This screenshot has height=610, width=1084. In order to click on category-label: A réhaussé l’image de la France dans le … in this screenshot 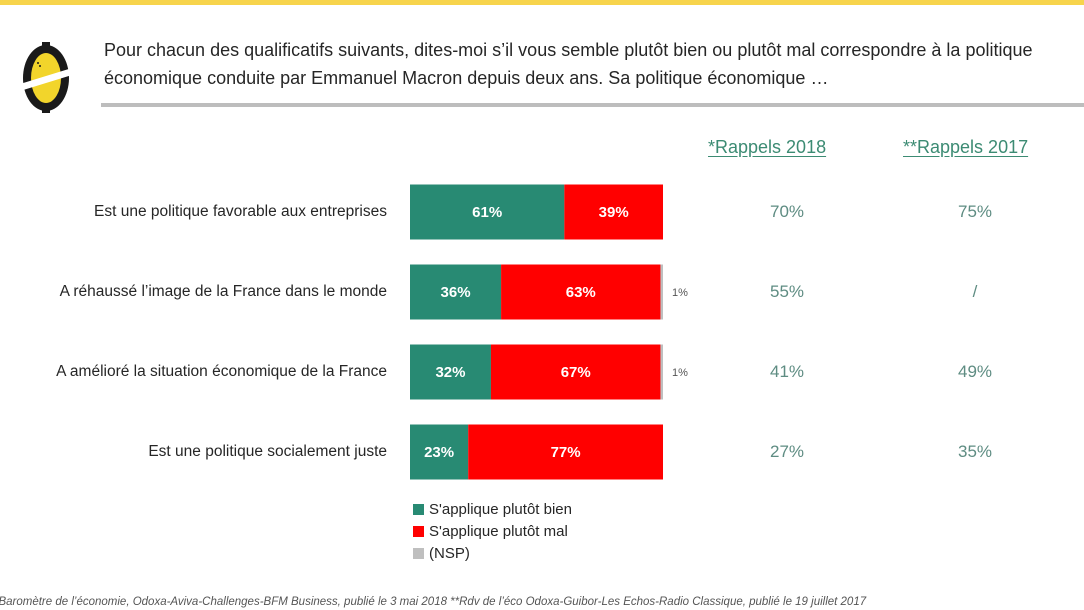, I will do `click(223, 291)`.